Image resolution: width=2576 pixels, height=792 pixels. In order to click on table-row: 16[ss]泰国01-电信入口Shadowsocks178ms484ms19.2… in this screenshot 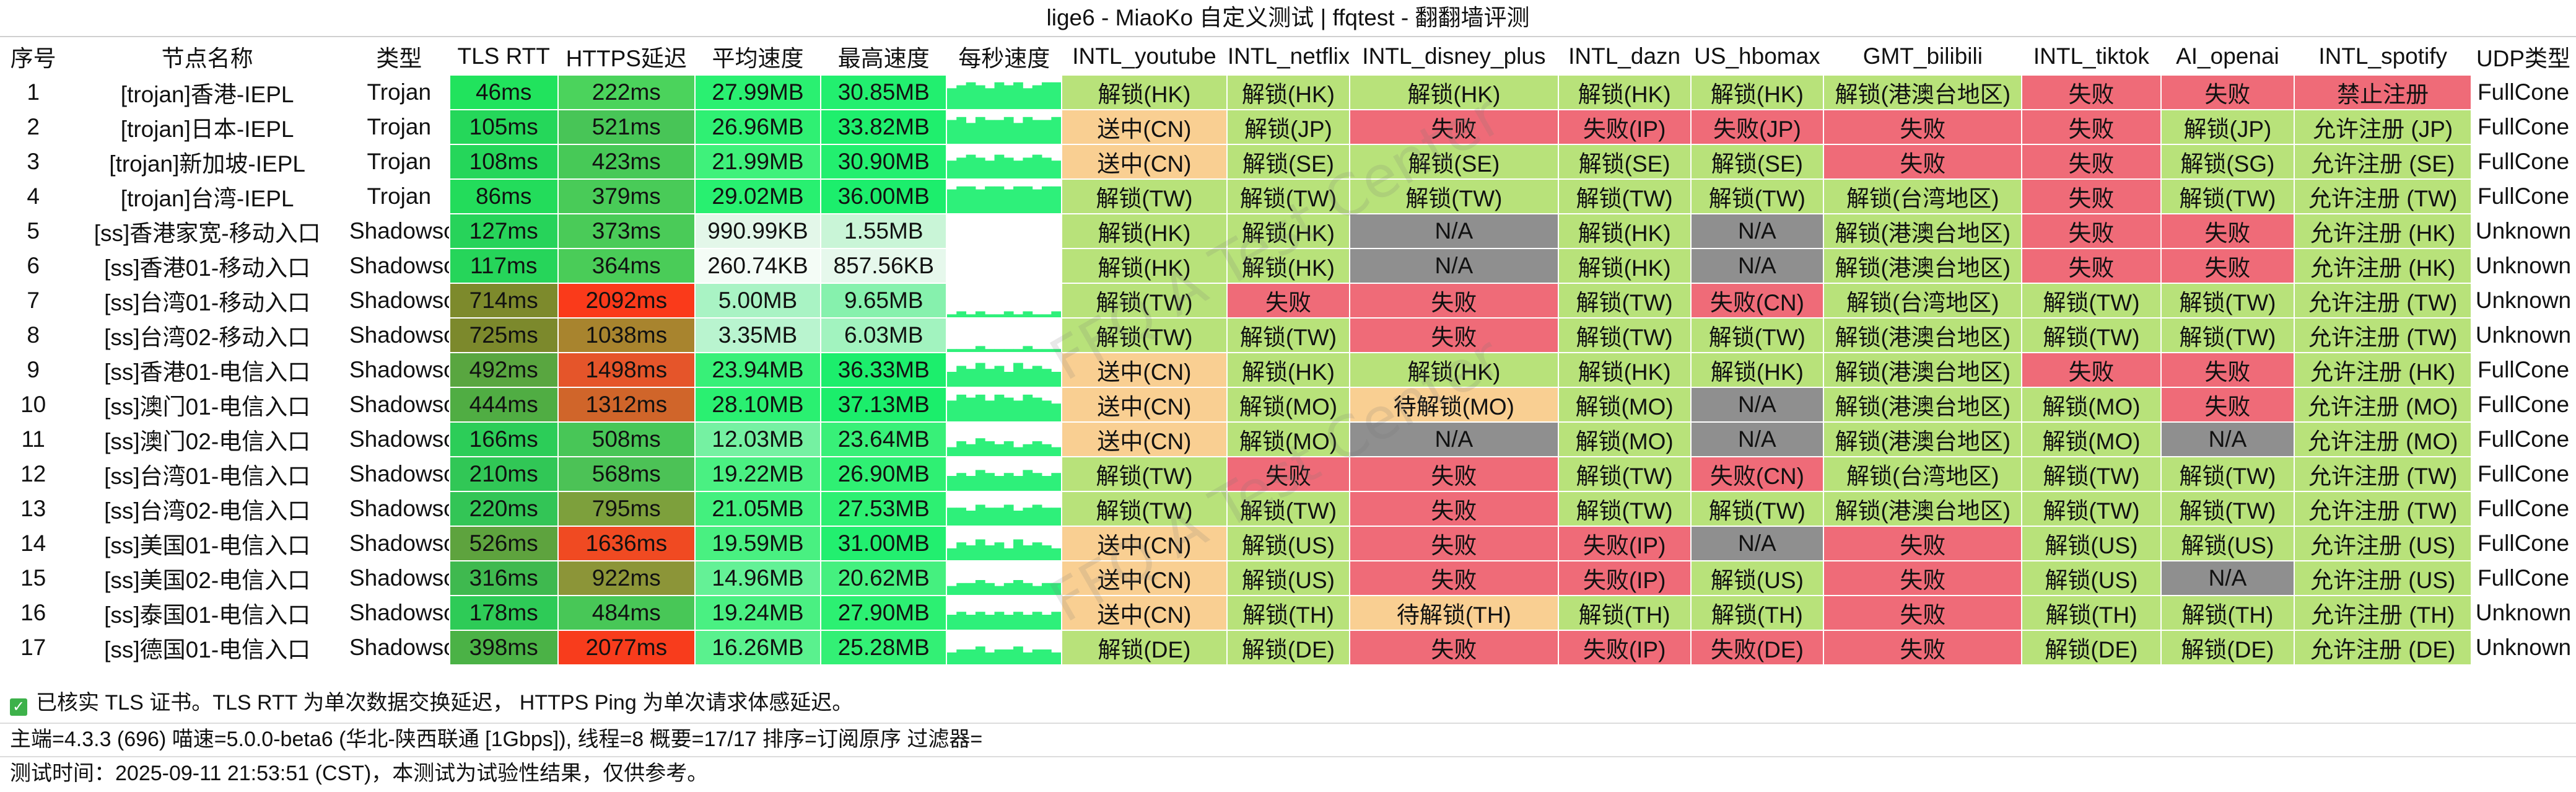, I will do `click(1288, 613)`.